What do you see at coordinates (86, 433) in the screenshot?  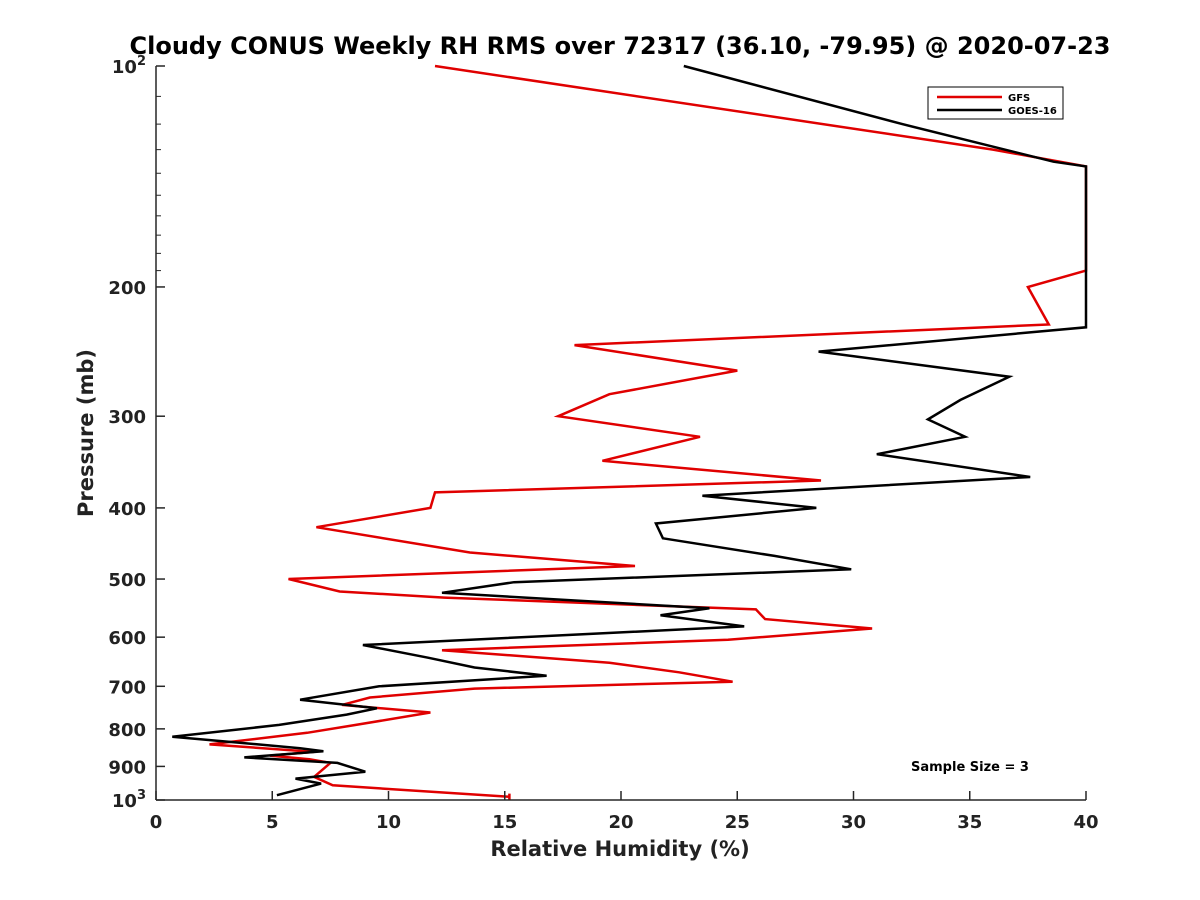 I see `y-axis-label: Pressure (mb)` at bounding box center [86, 433].